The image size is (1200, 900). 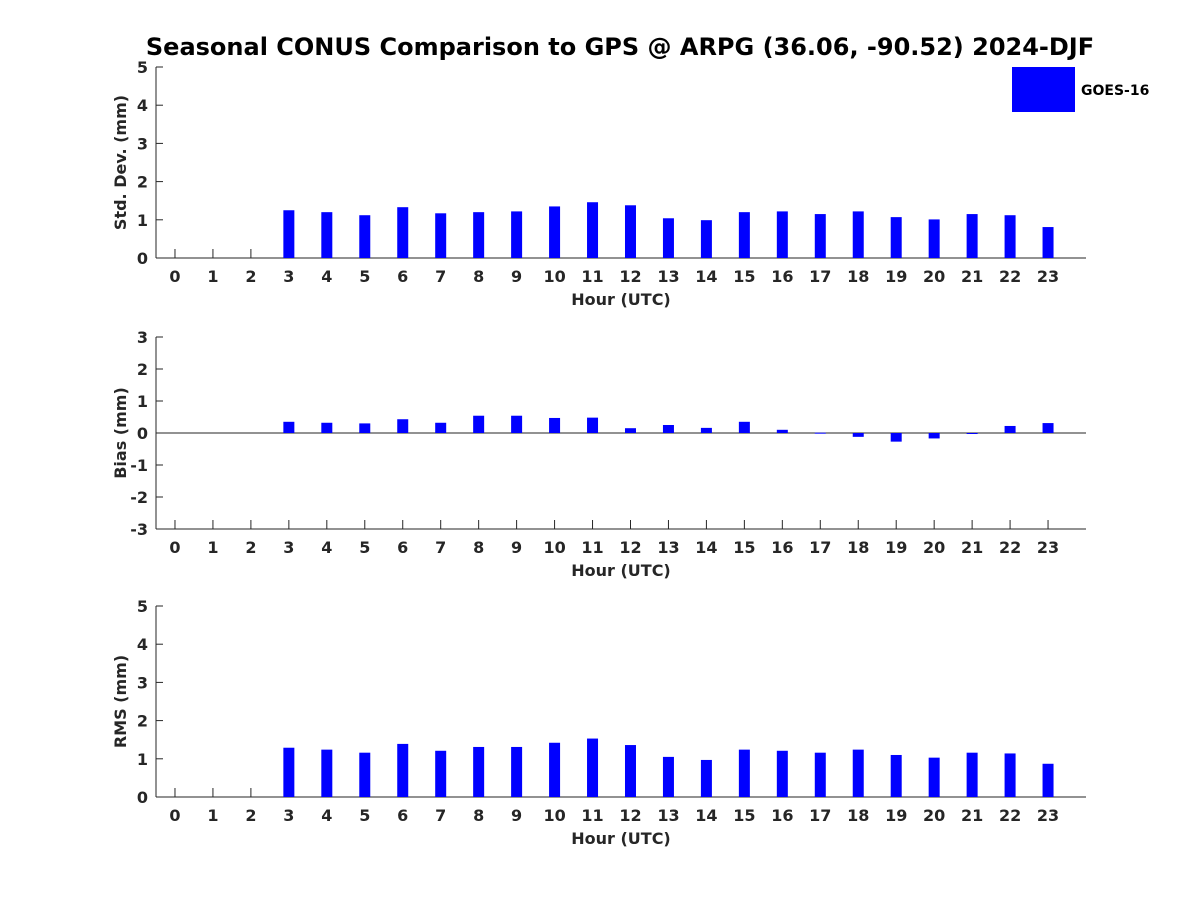 I want to click on std-dev-x-tick-label: 10, so click(x=554, y=276).